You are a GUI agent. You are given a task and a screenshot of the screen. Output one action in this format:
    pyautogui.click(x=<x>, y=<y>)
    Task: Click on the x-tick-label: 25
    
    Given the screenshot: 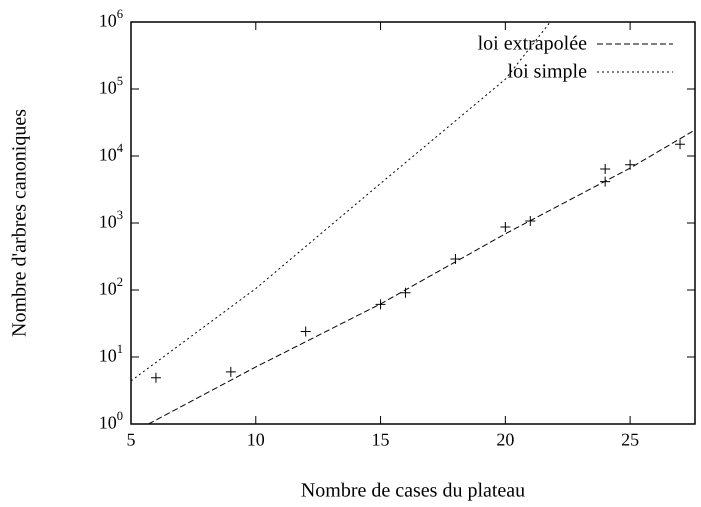 What is the action you would take?
    pyautogui.click(x=630, y=440)
    